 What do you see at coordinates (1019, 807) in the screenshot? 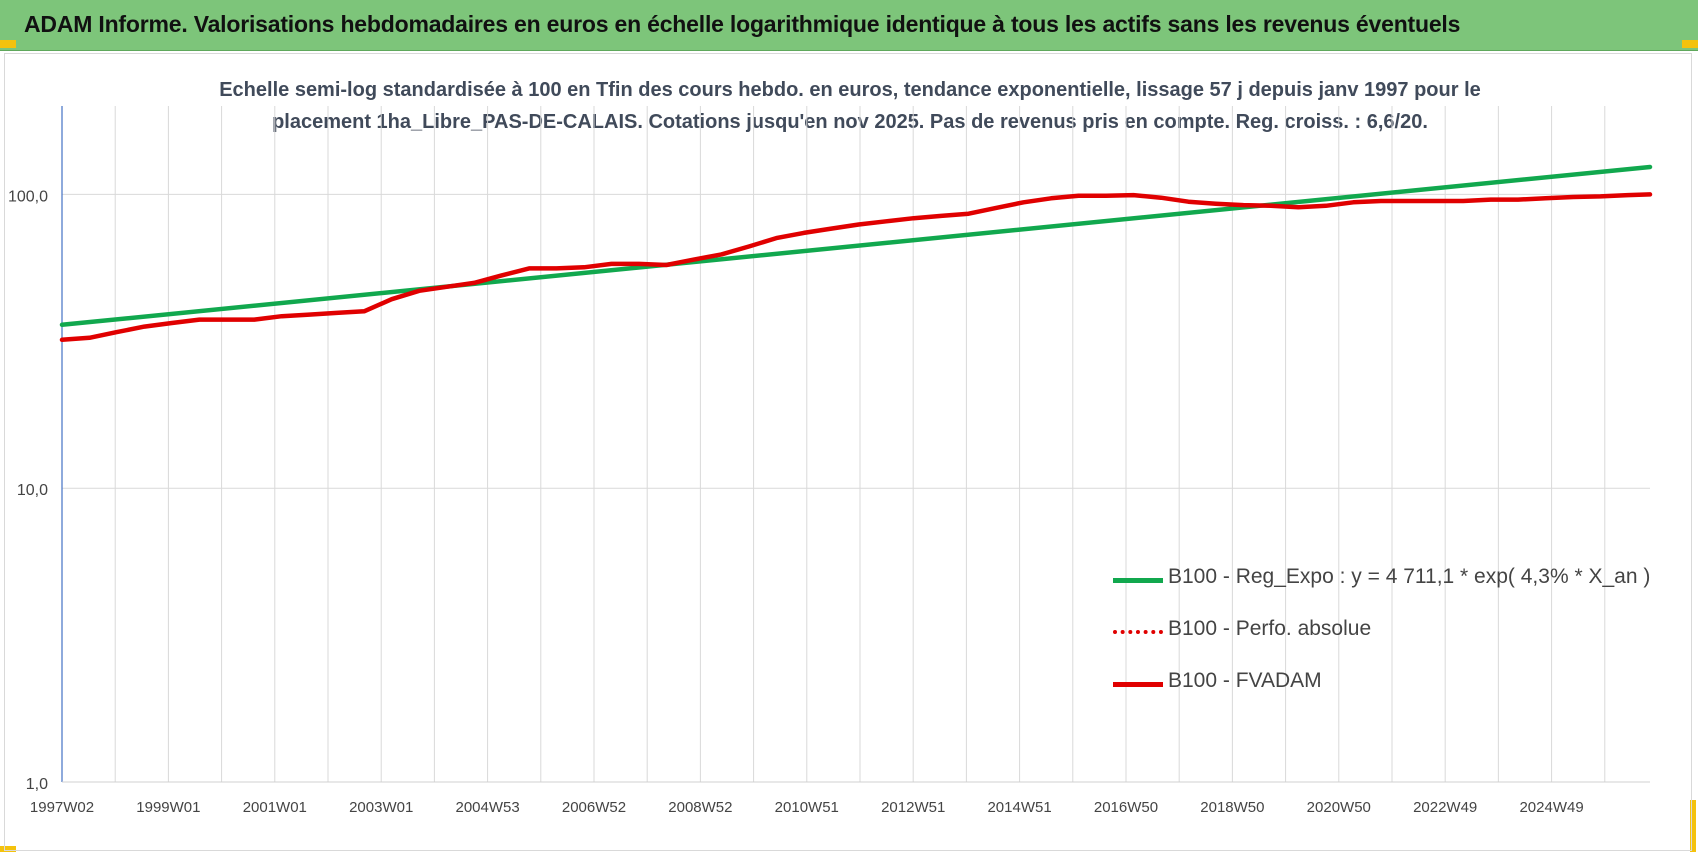
I see `x-tick-label: 2014W51` at bounding box center [1019, 807].